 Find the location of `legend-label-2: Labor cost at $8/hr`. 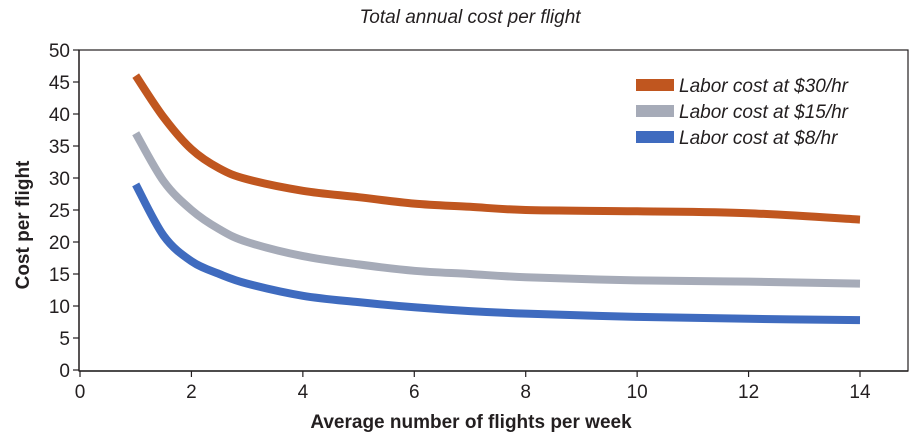

legend-label-2: Labor cost at $8/hr is located at coordinates (758, 138).